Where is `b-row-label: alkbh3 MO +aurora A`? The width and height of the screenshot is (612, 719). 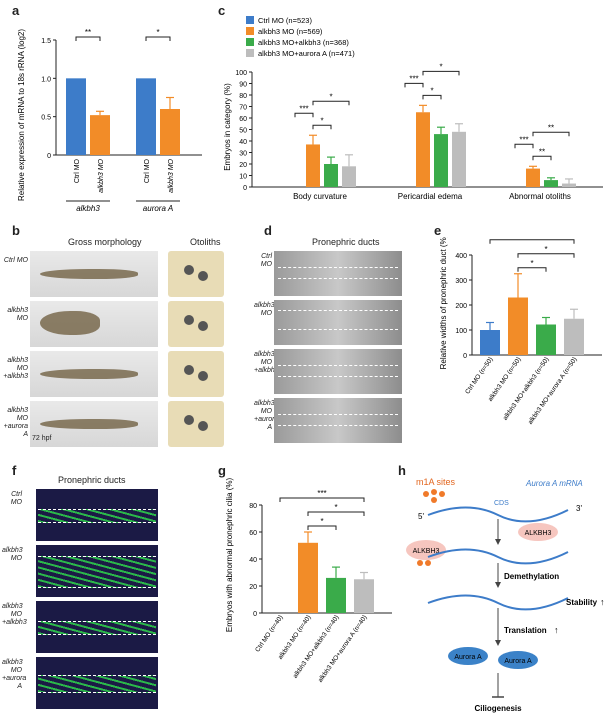 b-row-label: alkbh3 MO +aurora A is located at coordinates (15, 422).